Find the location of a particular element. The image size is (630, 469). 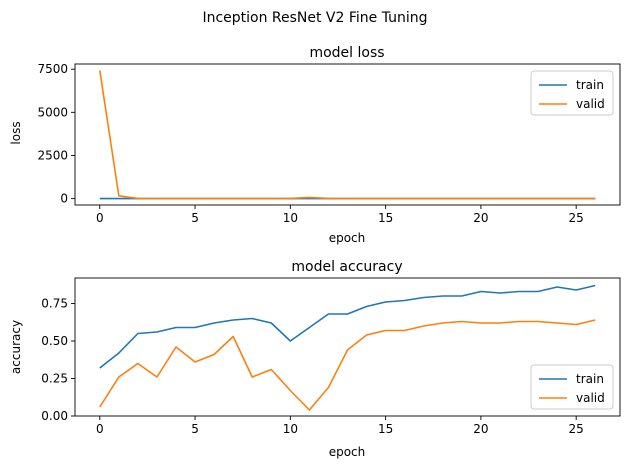

accuracy-x-tick-label: 20 is located at coordinates (480, 429).